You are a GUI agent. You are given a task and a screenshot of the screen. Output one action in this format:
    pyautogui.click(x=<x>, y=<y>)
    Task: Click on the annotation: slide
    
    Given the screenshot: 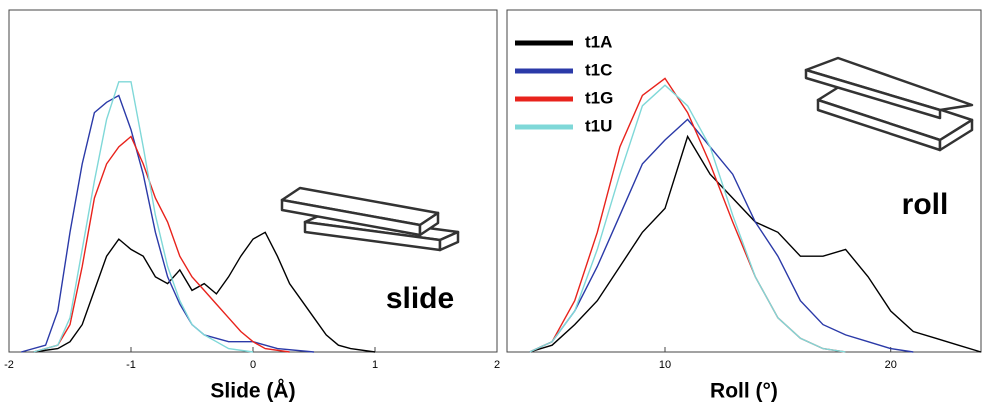 What is the action you would take?
    pyautogui.click(x=420, y=298)
    